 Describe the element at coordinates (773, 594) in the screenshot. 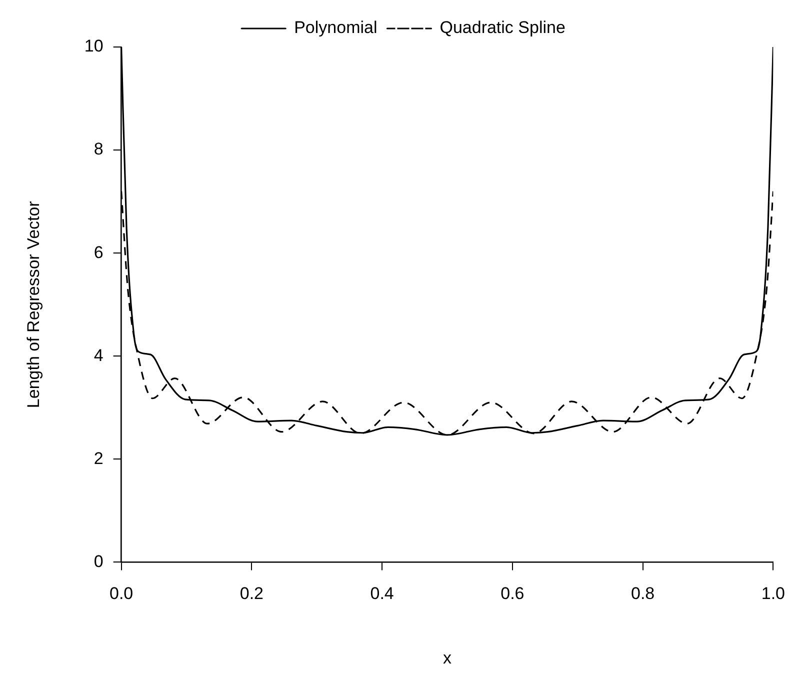

I see `x-tick-label: 1.0` at that location.